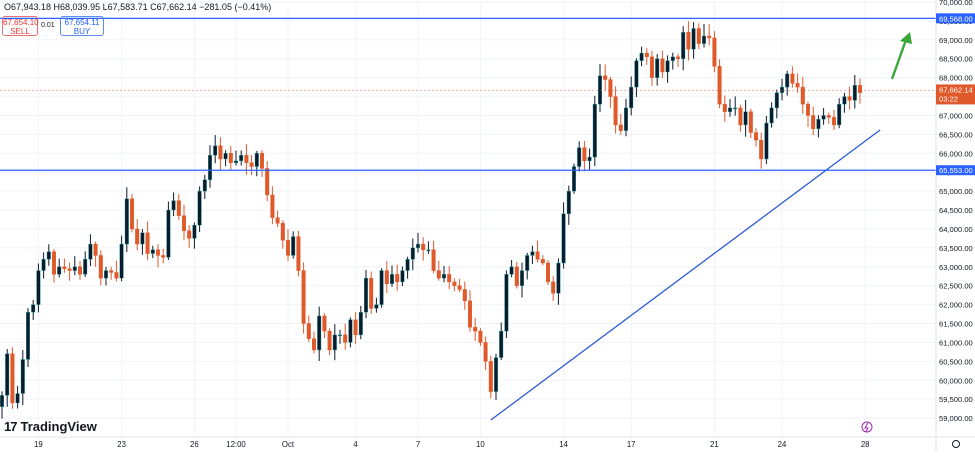  Describe the element at coordinates (956, 444) in the screenshot. I see `settings-gear-icon` at that location.